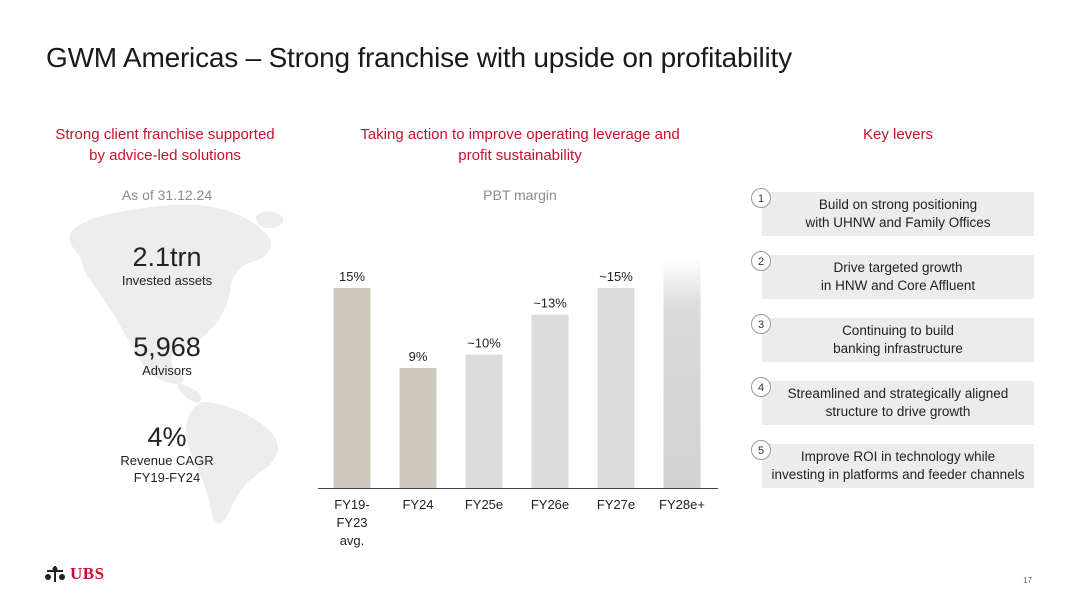 Image resolution: width=1080 pixels, height=608 pixels. I want to click on category-label: FY24, so click(417, 504).